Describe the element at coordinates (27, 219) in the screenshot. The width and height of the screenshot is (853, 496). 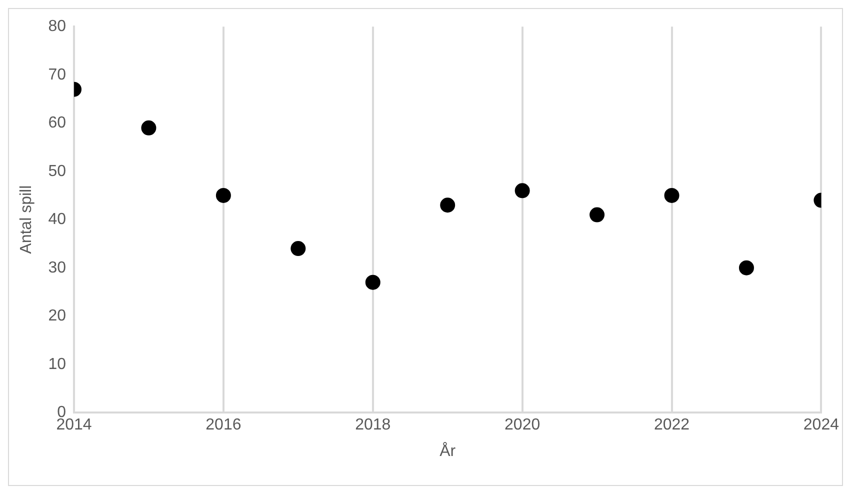
I see `y-axis-title: Antal spill` at that location.